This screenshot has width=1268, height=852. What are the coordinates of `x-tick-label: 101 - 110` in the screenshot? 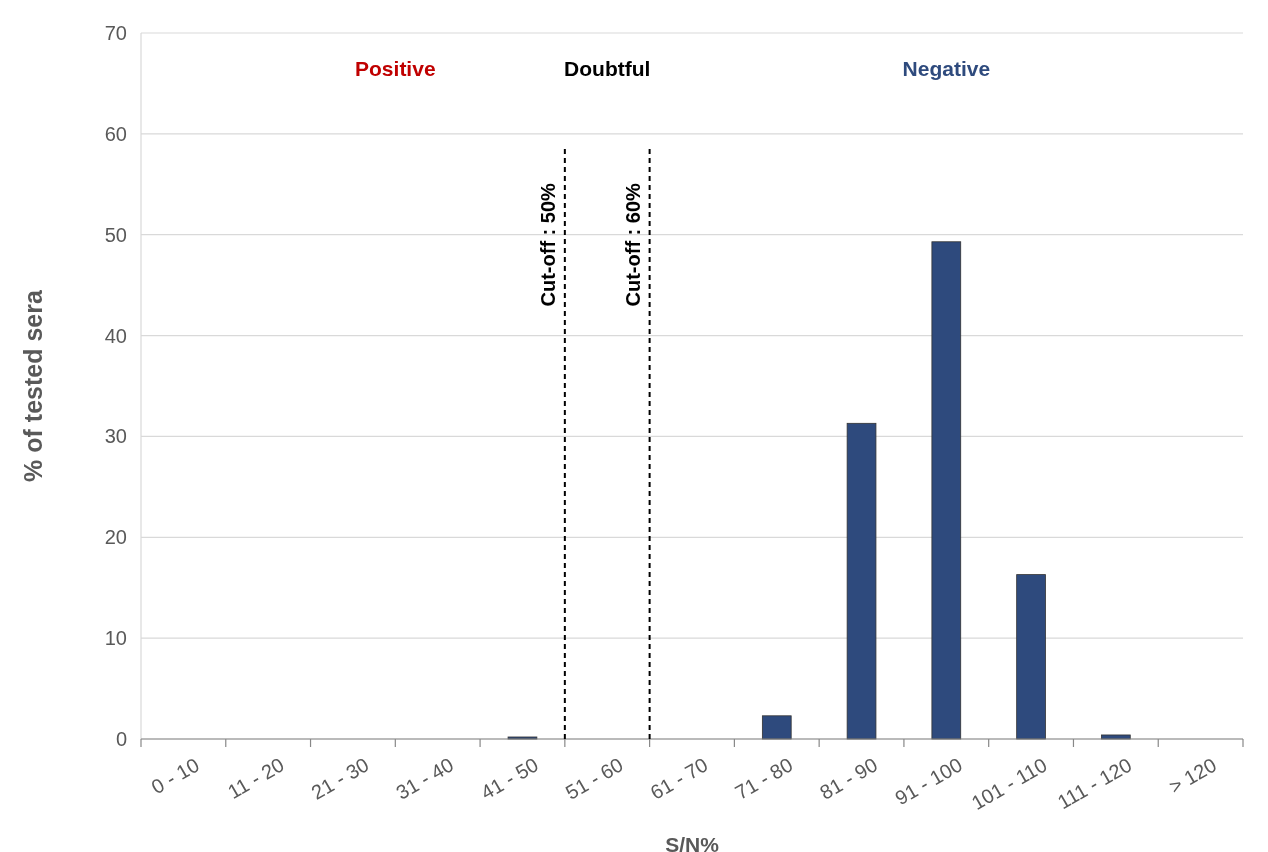 It's located at (1009, 784).